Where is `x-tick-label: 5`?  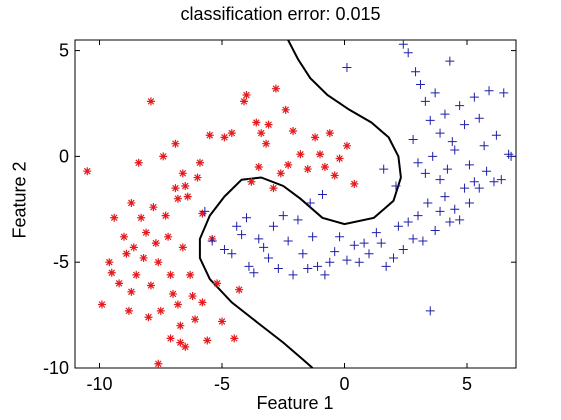
x-tick-label: 5 is located at coordinates (467, 384).